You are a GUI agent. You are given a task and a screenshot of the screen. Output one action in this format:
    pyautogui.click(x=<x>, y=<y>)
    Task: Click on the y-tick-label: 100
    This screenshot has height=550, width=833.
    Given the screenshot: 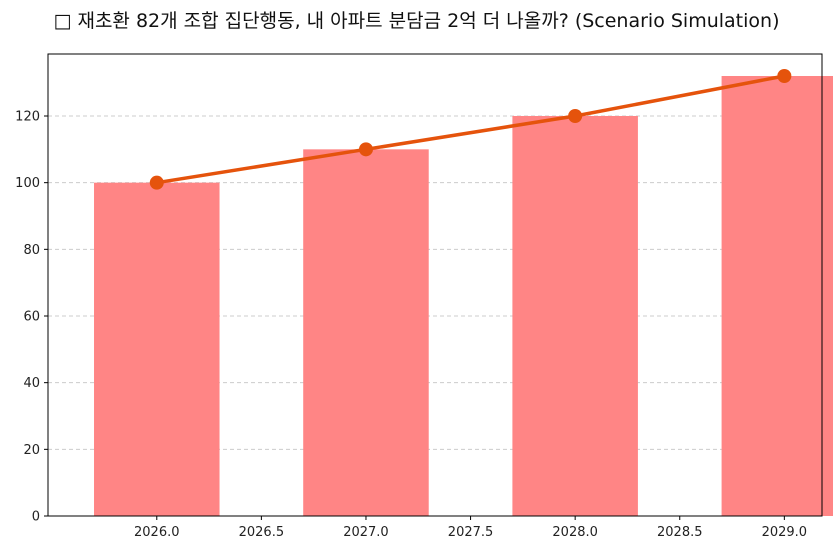 What is the action you would take?
    pyautogui.click(x=27, y=183)
    